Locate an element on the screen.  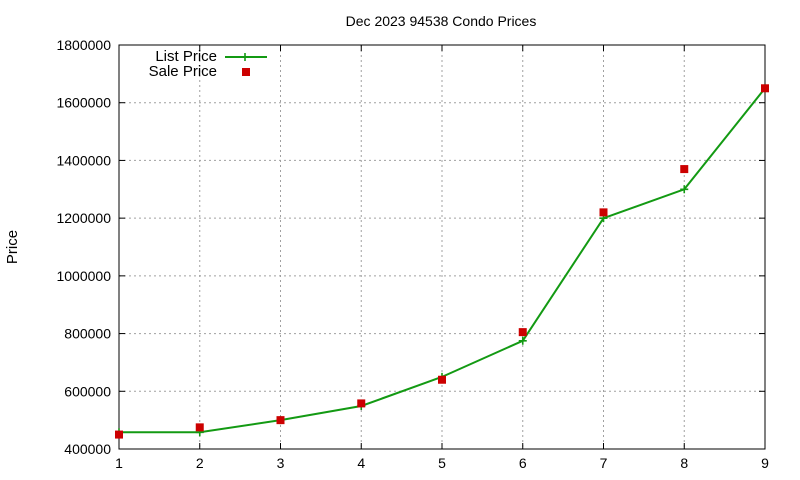
x-tick-label: 6 is located at coordinates (523, 463).